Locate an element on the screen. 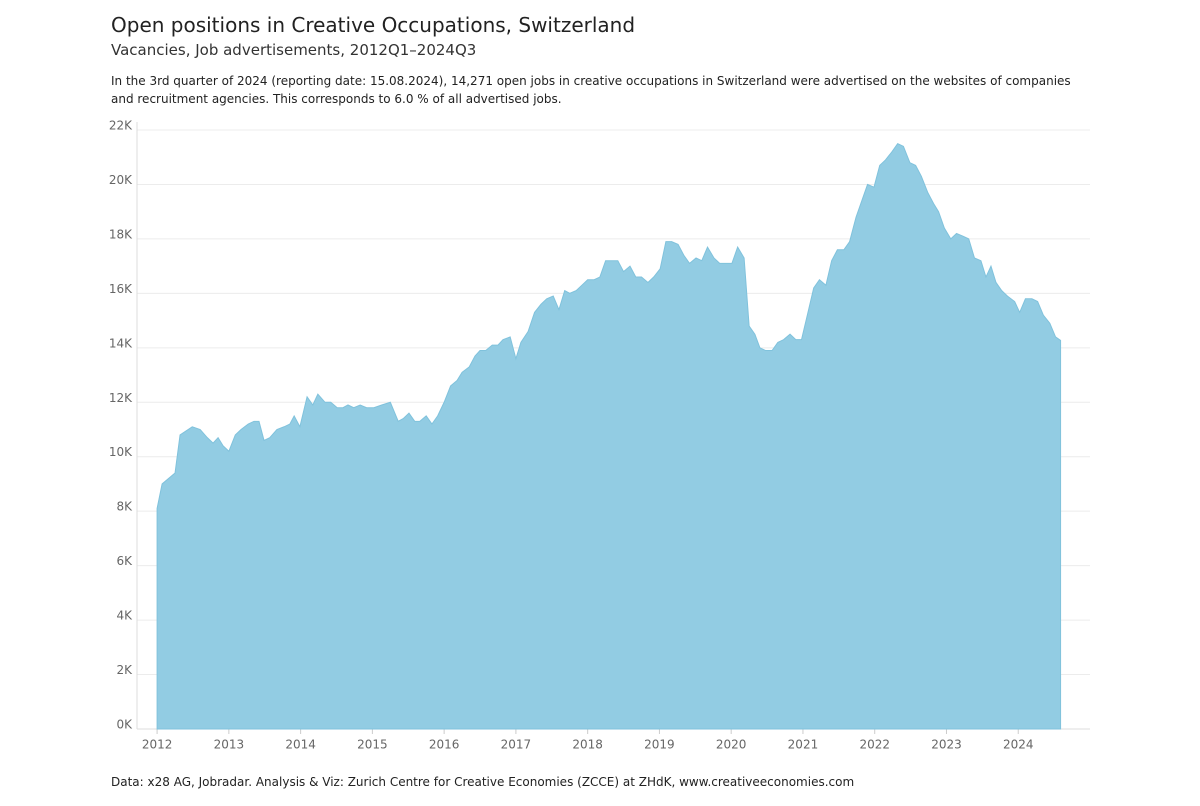 Image resolution: width=1200 pixels, height=806 pixels. x-tick-label: 2020 is located at coordinates (731, 745).